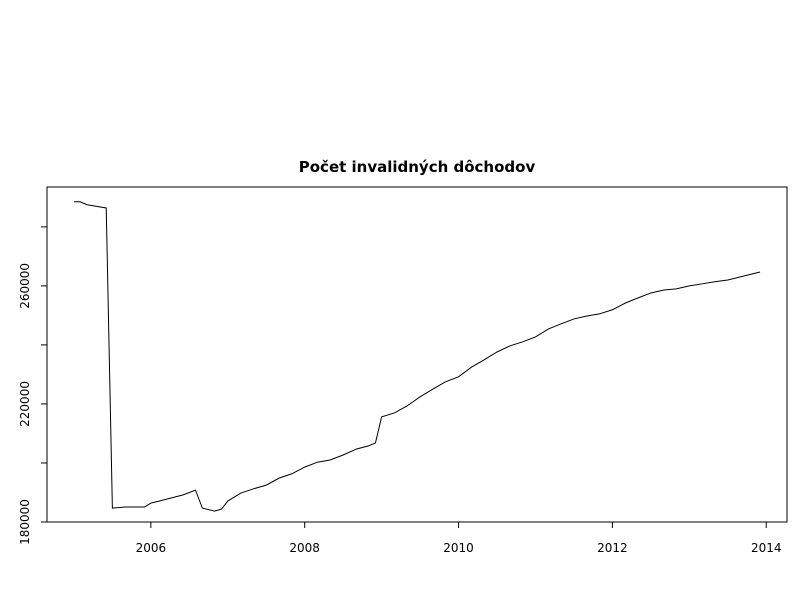 Image resolution: width=794 pixels, height=599 pixels. Describe the element at coordinates (417, 167) in the screenshot. I see `chart-title: Počet invalidných dôchodov` at that location.